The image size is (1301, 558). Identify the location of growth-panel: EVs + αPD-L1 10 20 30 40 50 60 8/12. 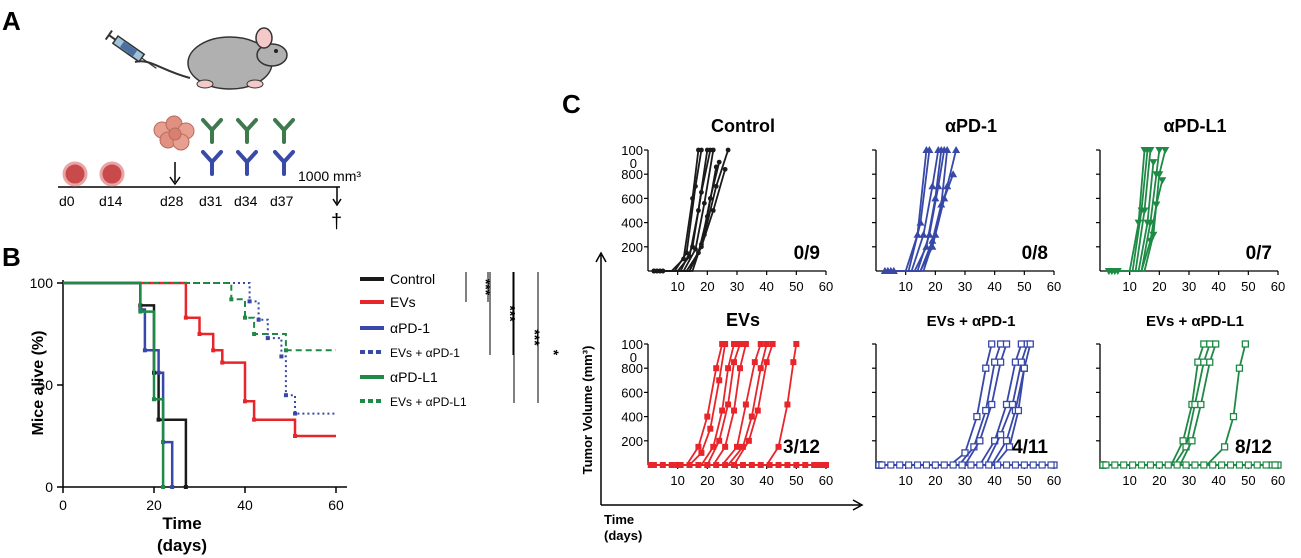
(1190, 400).